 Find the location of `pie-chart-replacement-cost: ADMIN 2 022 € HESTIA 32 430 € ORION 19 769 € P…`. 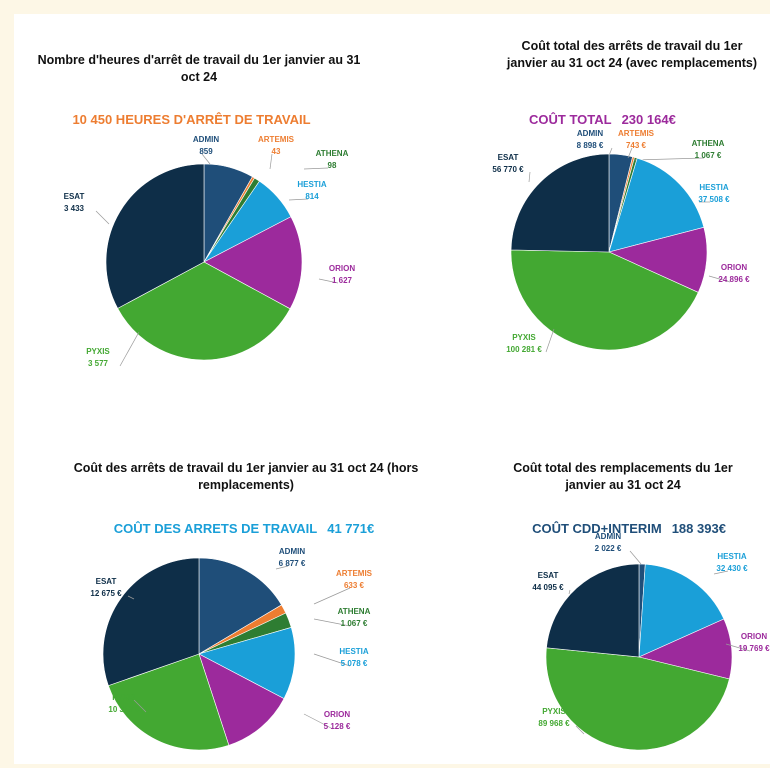

pie-chart-replacement-cost: ADMIN 2 022 € HESTIA 32 430 € ORION 19 769 € P… is located at coordinates (651, 641).